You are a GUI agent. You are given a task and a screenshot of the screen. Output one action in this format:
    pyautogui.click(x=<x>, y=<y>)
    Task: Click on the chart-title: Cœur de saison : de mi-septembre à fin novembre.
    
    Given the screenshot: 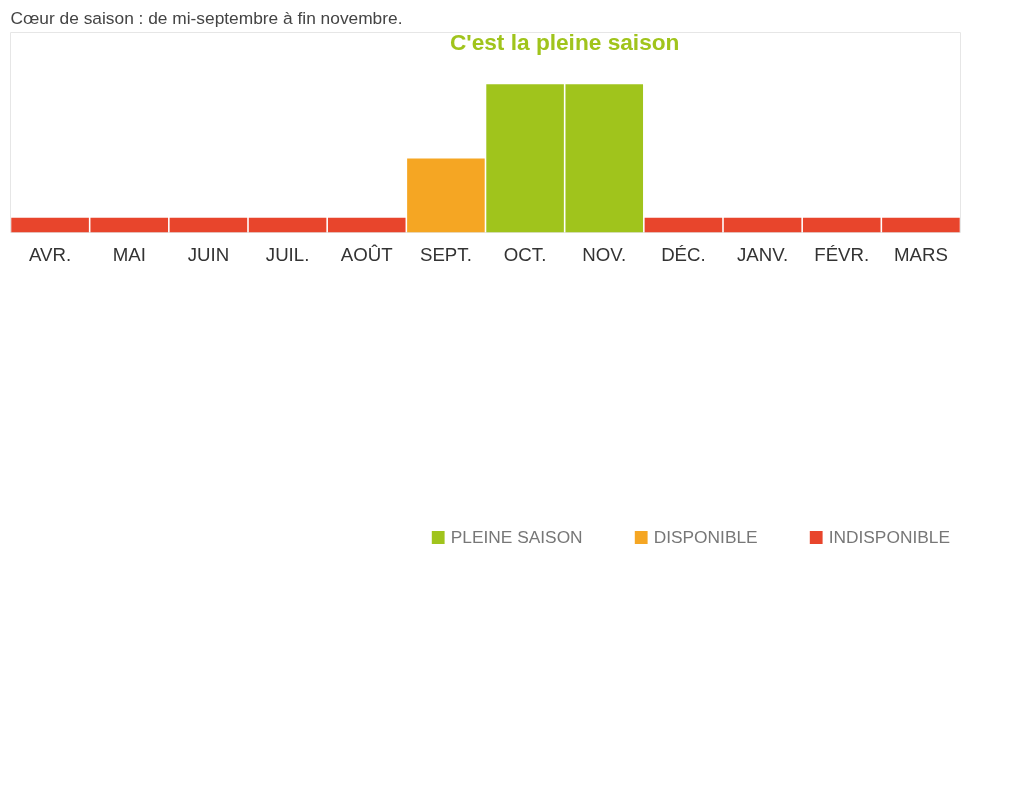 What is the action you would take?
    pyautogui.click(x=206, y=17)
    